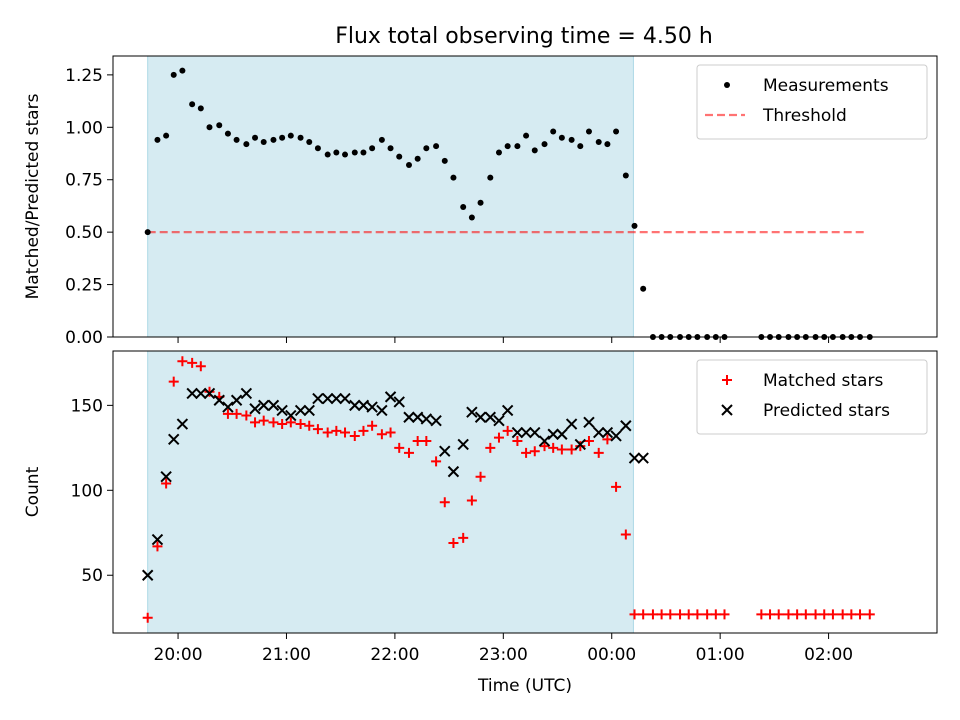 Image resolution: width=960 pixels, height=720 pixels. I want to click on top-x-ticks, so click(503, 340).